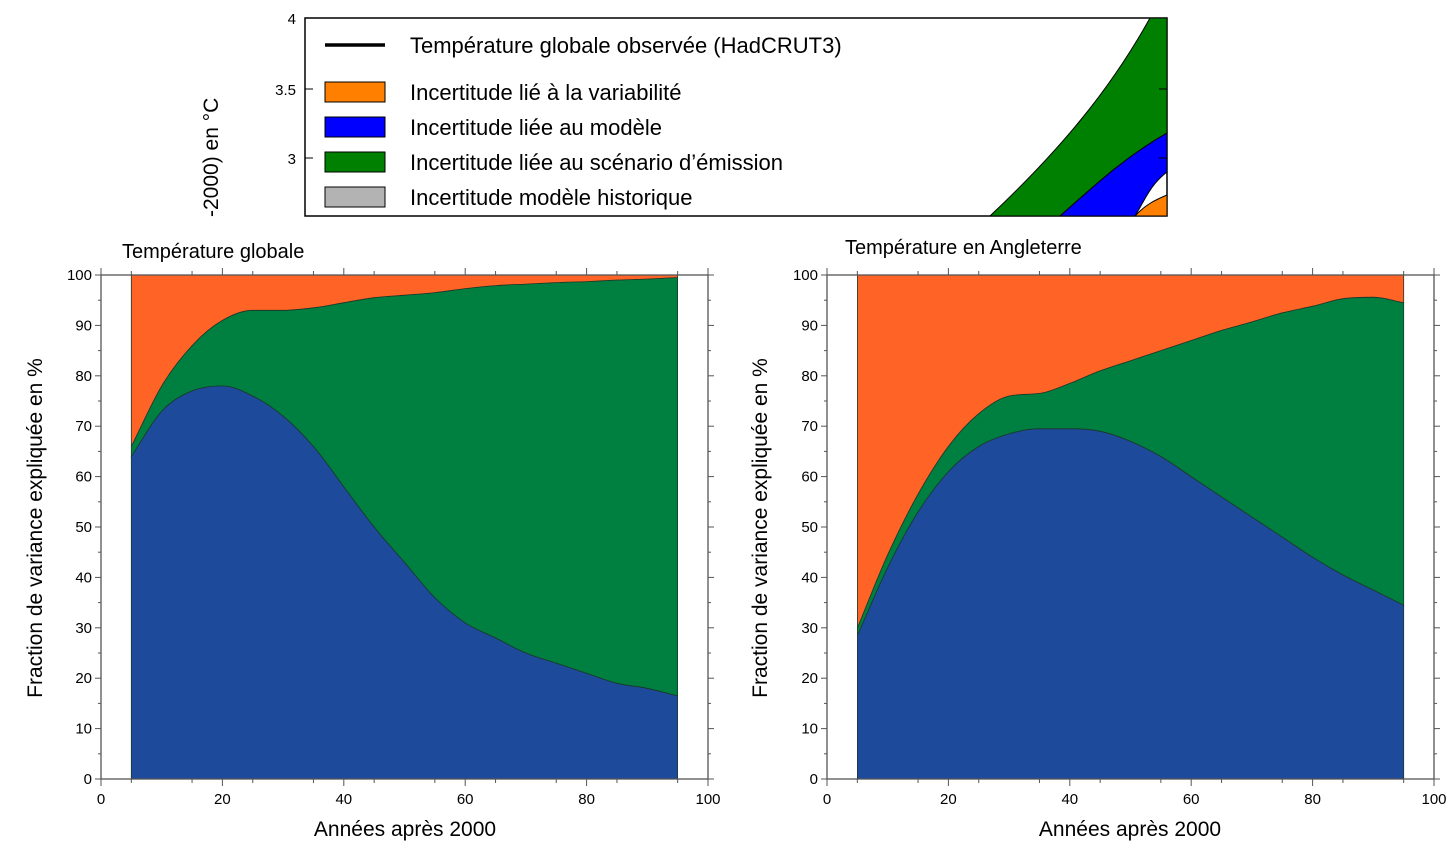 The height and width of the screenshot is (853, 1455). I want to click on legend-historic-label: Incertitude modèle historique, so click(551, 197).